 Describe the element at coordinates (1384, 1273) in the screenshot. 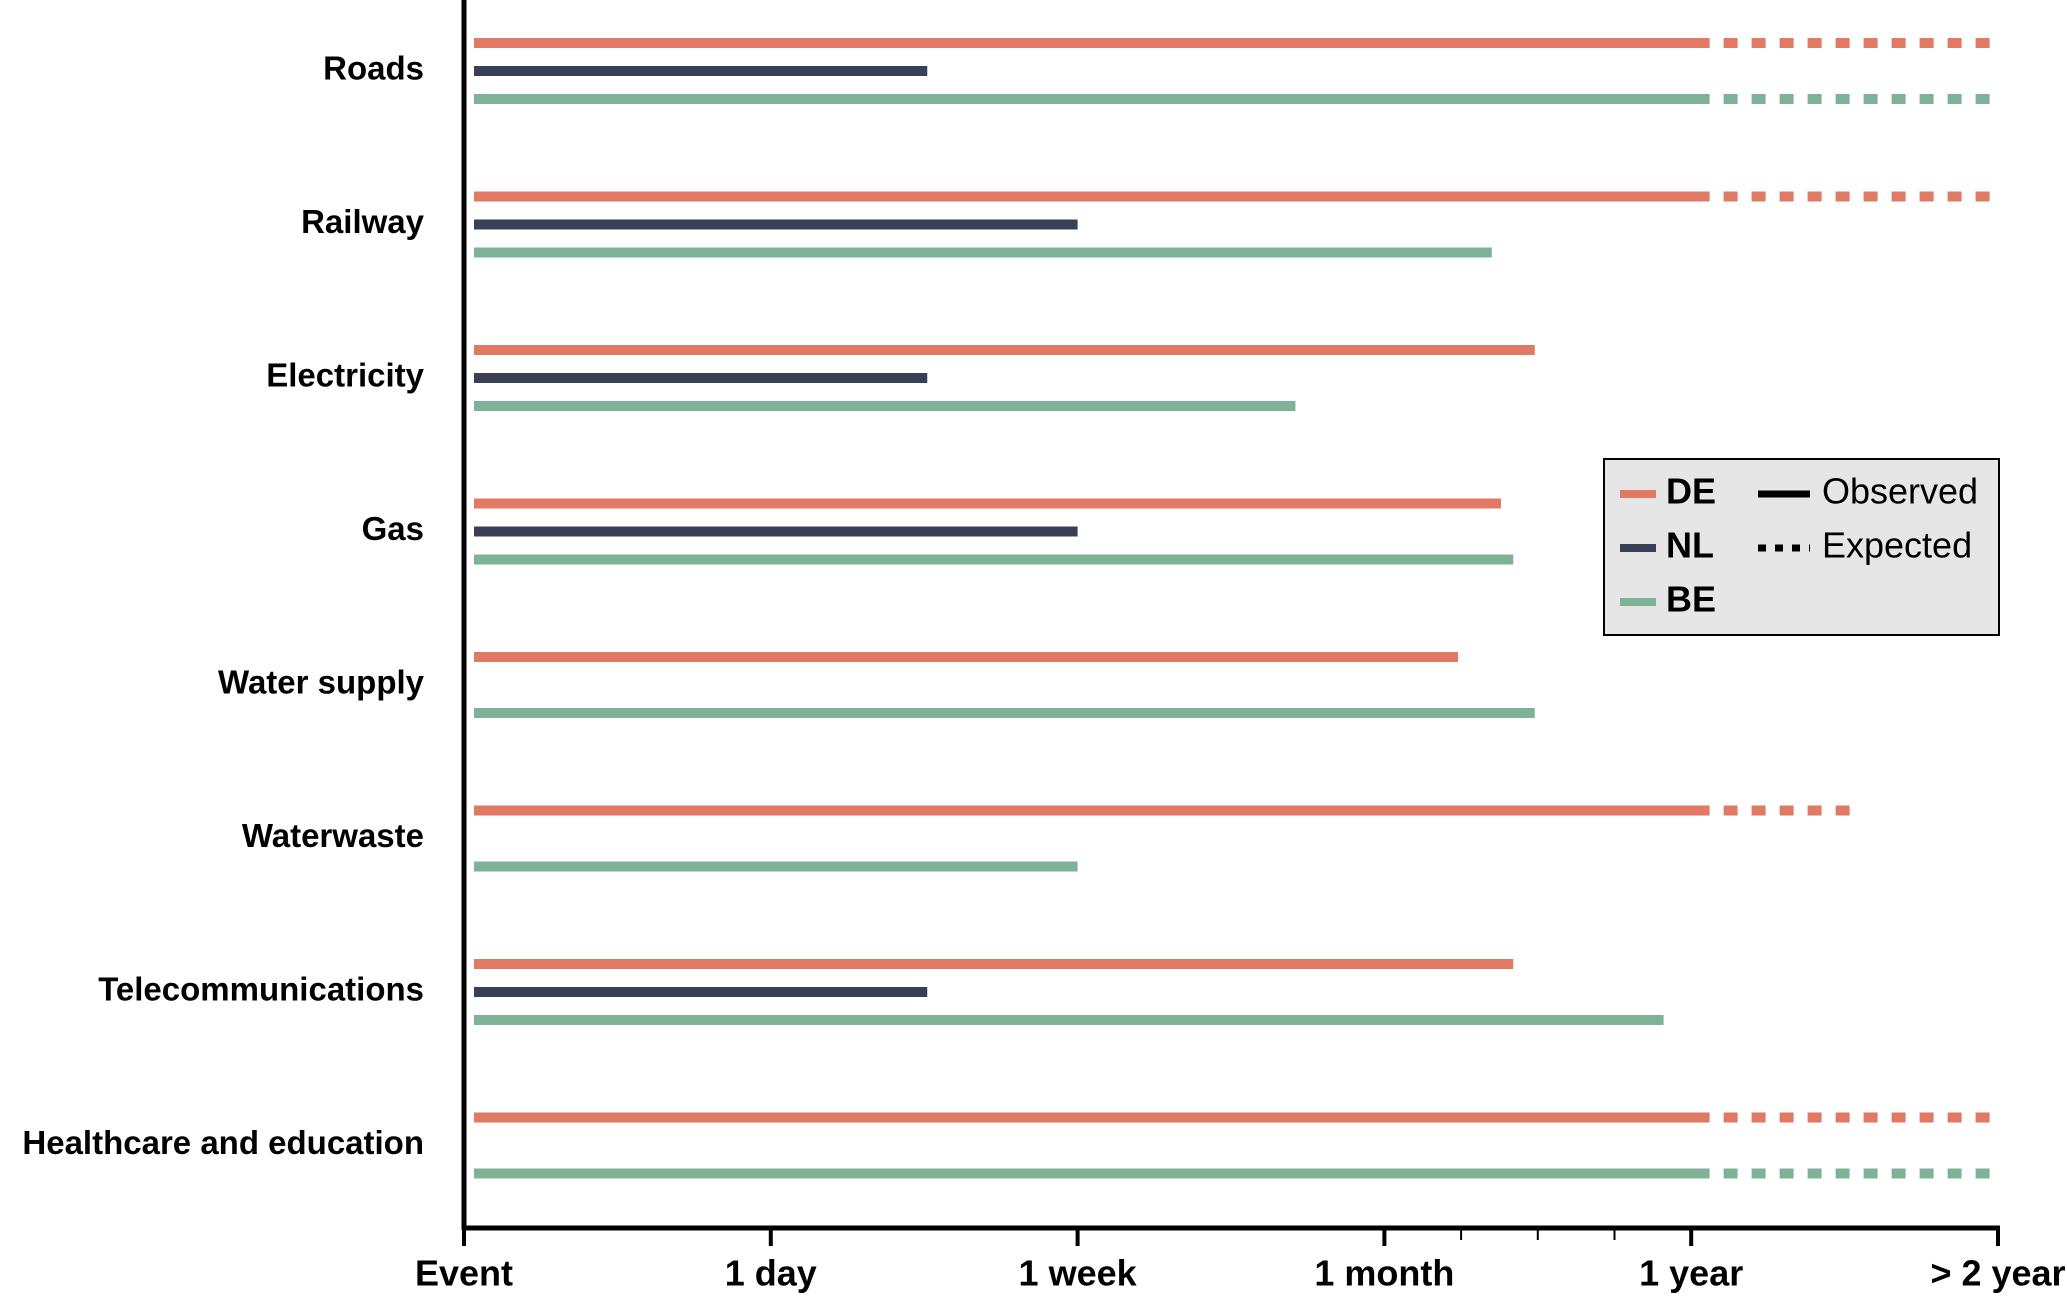

I see `x-tick-label: 1 month` at that location.